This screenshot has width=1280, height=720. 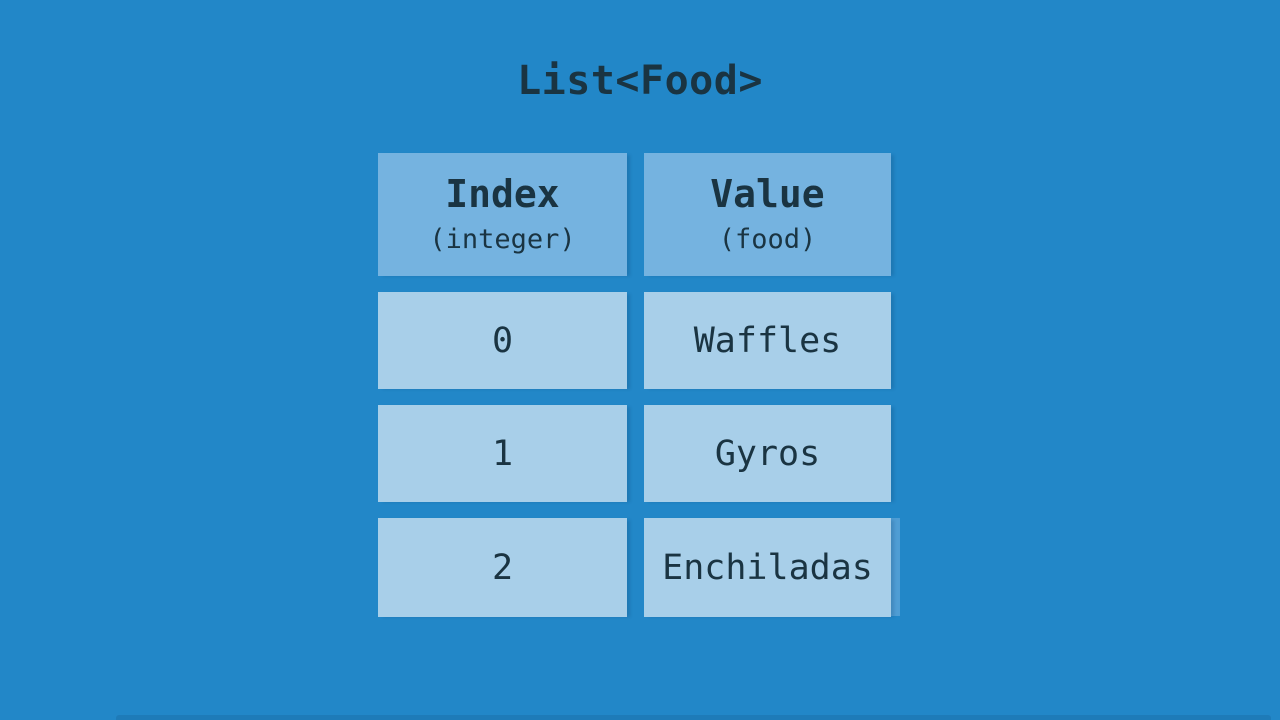 What do you see at coordinates (502, 194) in the screenshot?
I see `column-header-label: Index` at bounding box center [502, 194].